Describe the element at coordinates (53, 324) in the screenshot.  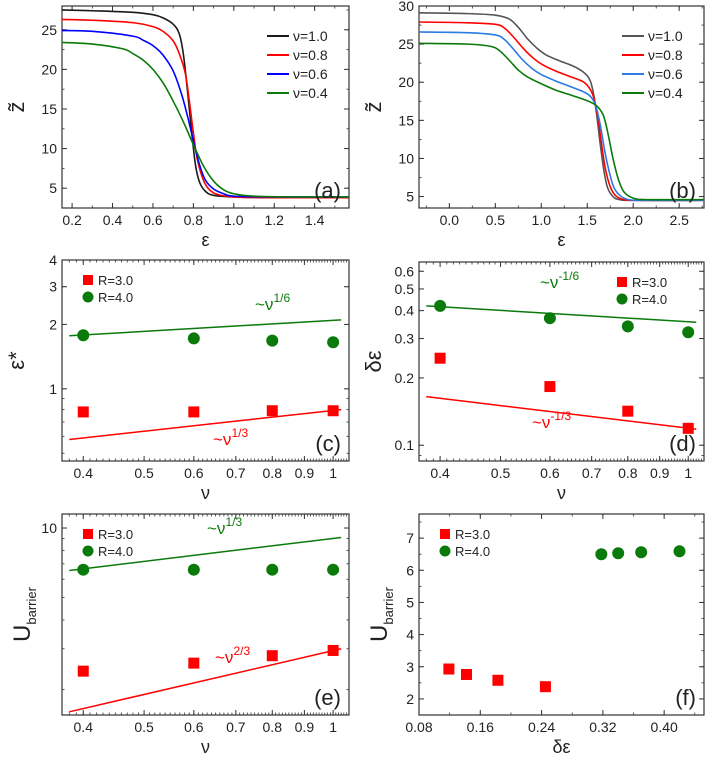
I see `y-tick-label: 2` at that location.